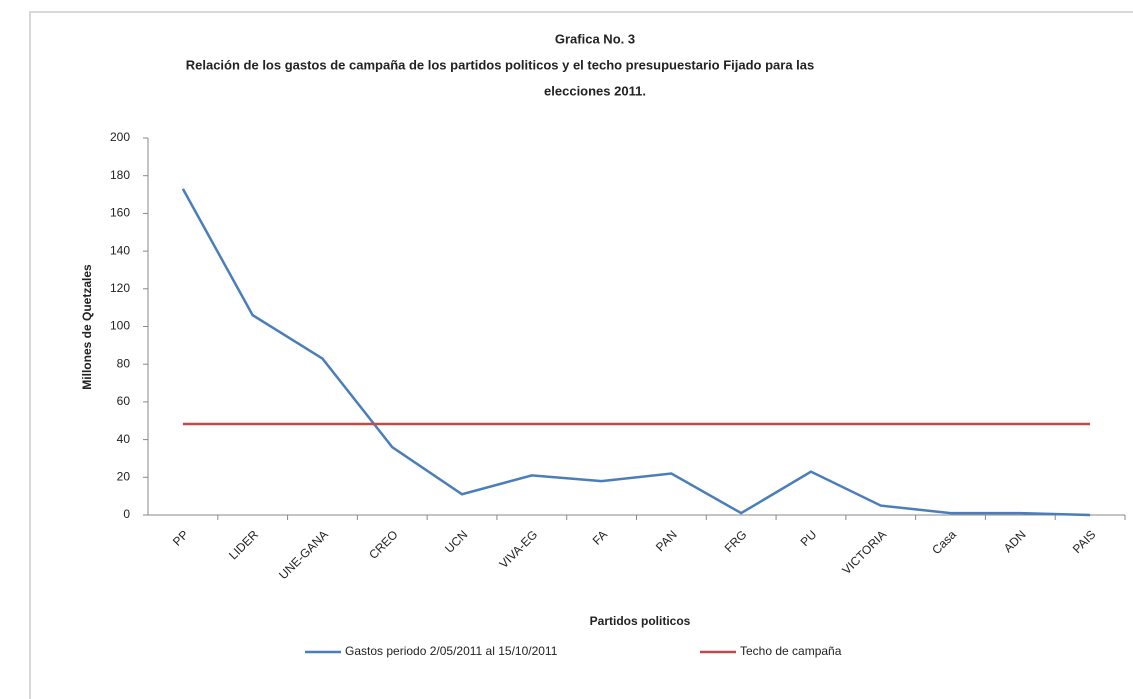 This screenshot has height=699, width=1133. I want to click on y-tick-label: 140, so click(120, 250).